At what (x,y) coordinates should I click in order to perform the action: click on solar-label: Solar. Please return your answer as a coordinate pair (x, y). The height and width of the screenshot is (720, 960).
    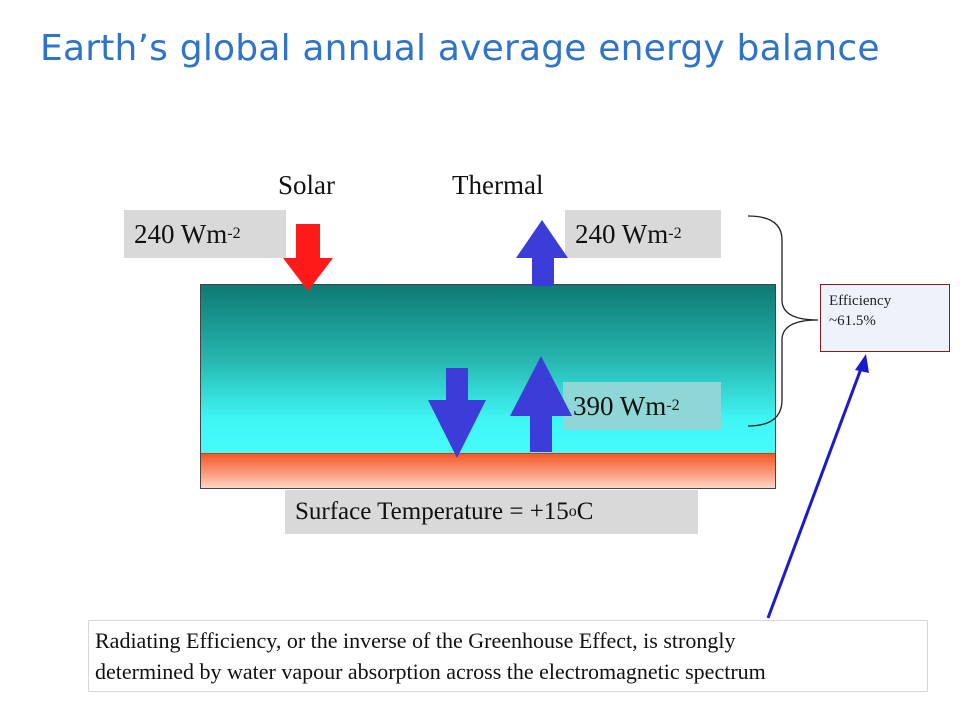
    Looking at the image, I should click on (306, 185).